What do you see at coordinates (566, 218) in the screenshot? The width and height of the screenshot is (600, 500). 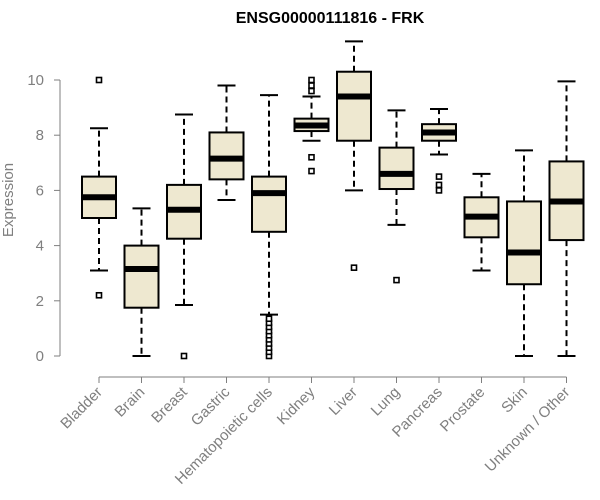 I see `boxplot-unknown-other` at bounding box center [566, 218].